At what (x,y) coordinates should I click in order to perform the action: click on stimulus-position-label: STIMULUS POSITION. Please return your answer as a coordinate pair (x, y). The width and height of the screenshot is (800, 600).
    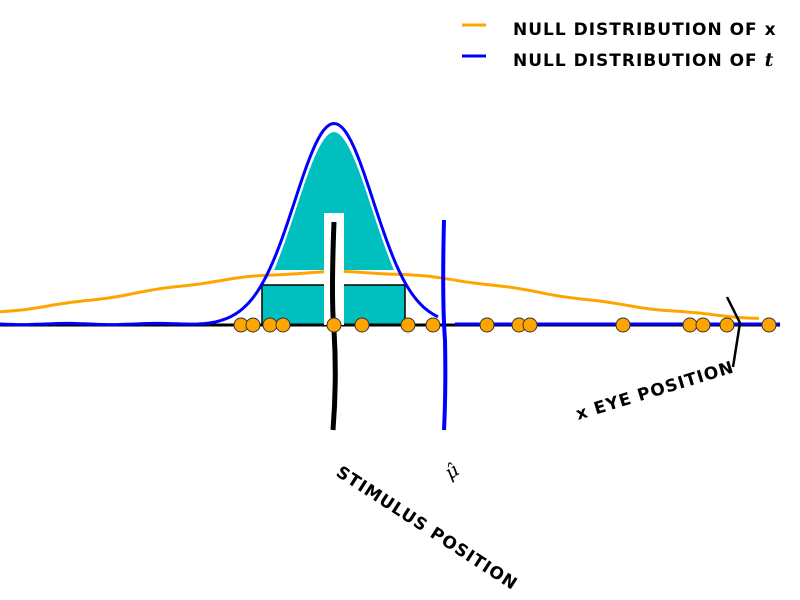
    Looking at the image, I should click on (426, 528).